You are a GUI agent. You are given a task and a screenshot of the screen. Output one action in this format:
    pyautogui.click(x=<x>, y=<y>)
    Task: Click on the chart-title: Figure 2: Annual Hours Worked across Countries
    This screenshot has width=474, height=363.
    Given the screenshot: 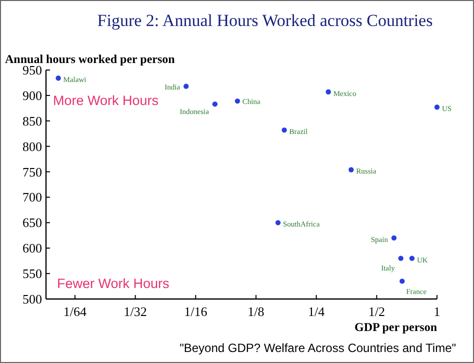 What is the action you would take?
    pyautogui.click(x=265, y=20)
    